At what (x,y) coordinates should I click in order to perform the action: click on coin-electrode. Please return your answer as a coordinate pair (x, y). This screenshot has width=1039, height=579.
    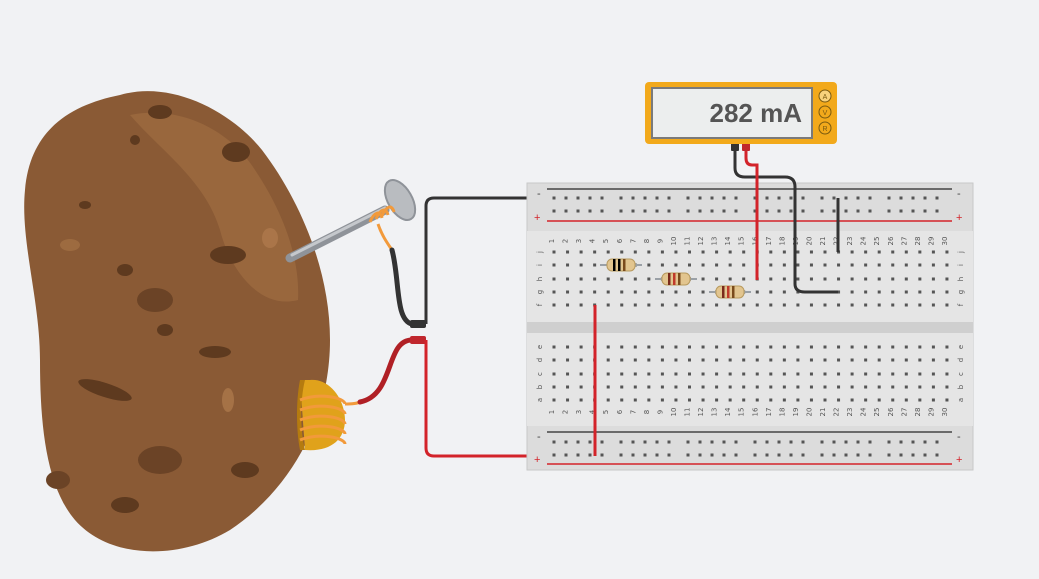
    Looking at the image, I should click on (322, 415).